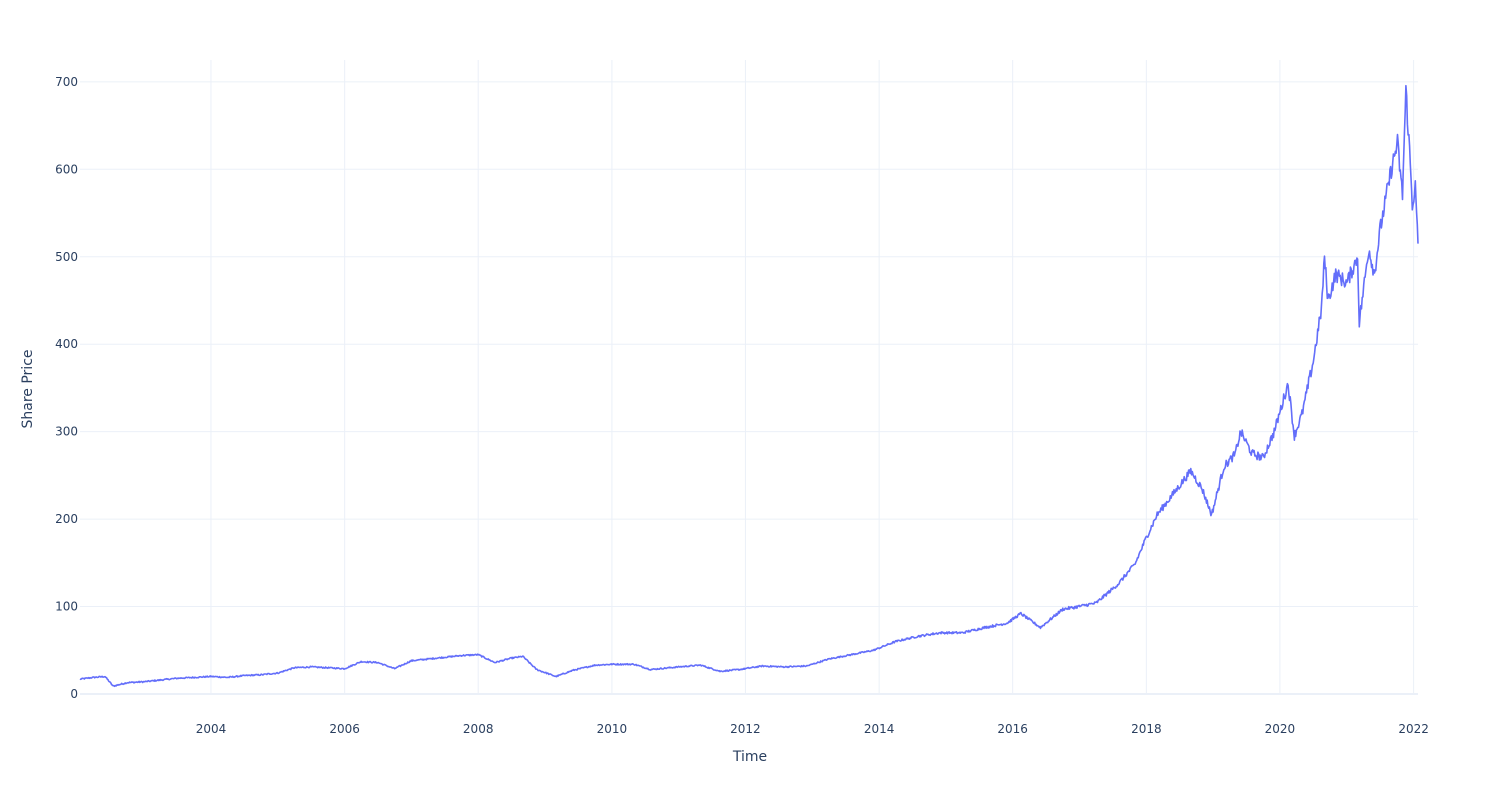 The height and width of the screenshot is (800, 1500). I want to click on y-tick-label: 600, so click(66, 169).